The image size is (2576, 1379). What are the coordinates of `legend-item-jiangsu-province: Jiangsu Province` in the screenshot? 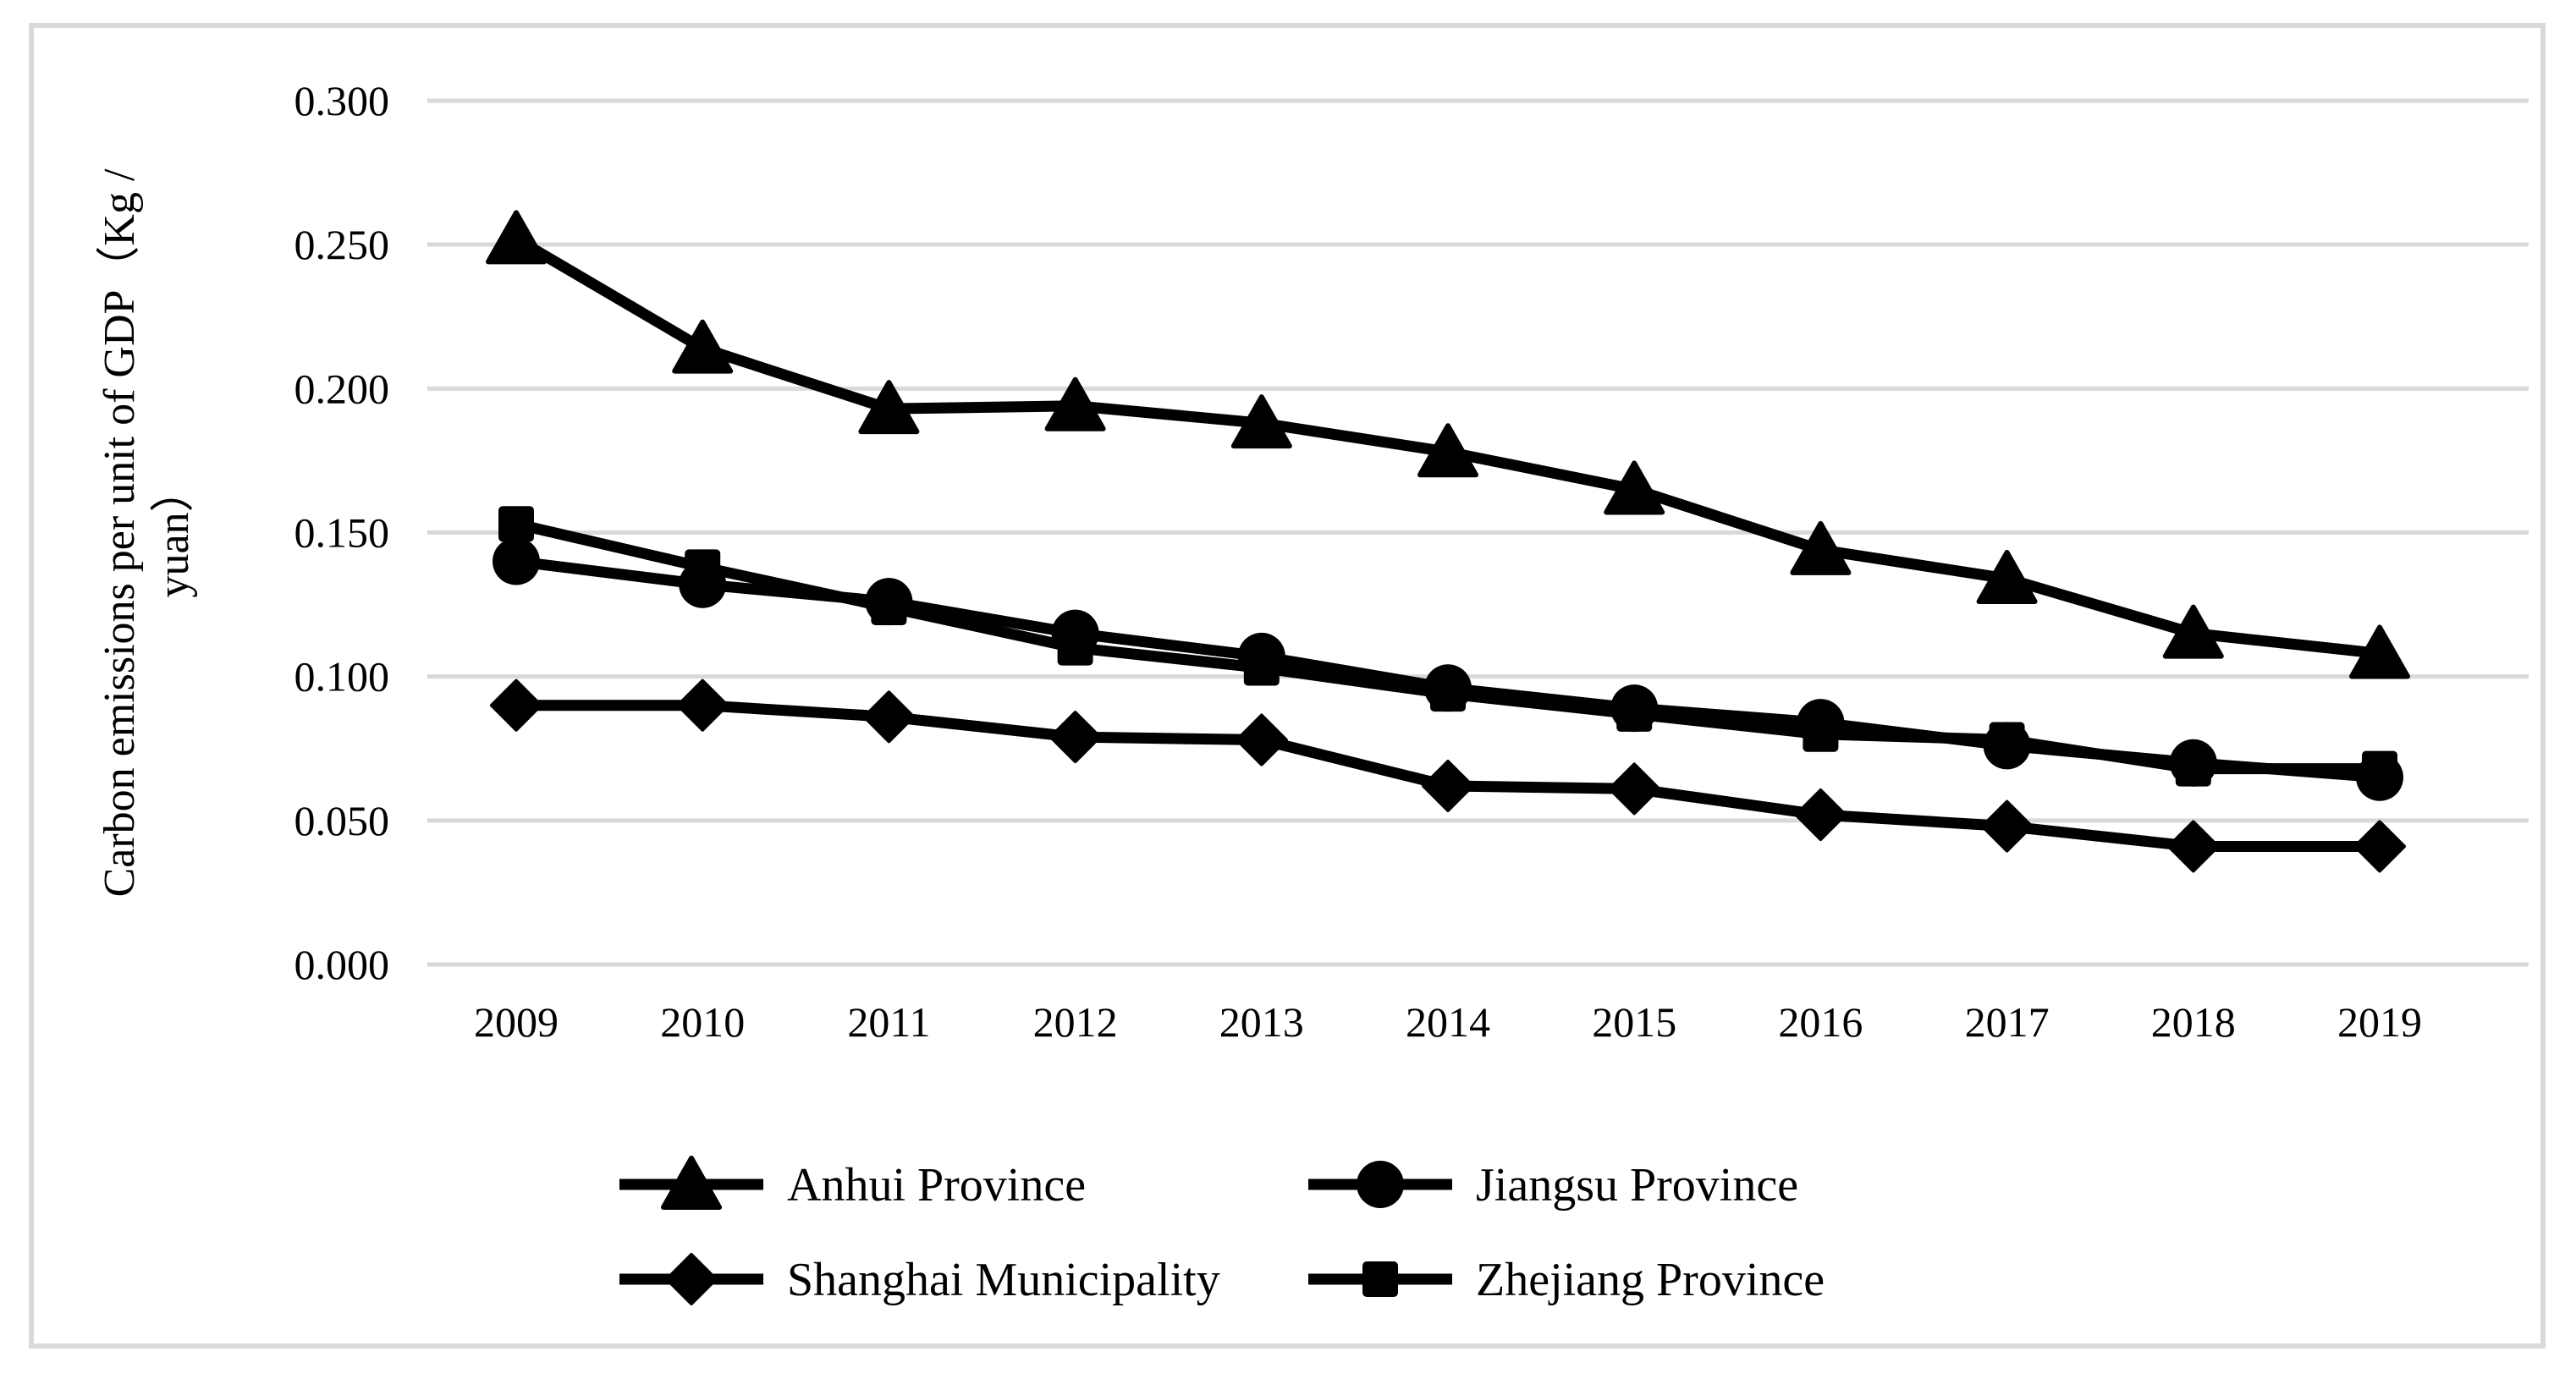 It's located at (1553, 1185).